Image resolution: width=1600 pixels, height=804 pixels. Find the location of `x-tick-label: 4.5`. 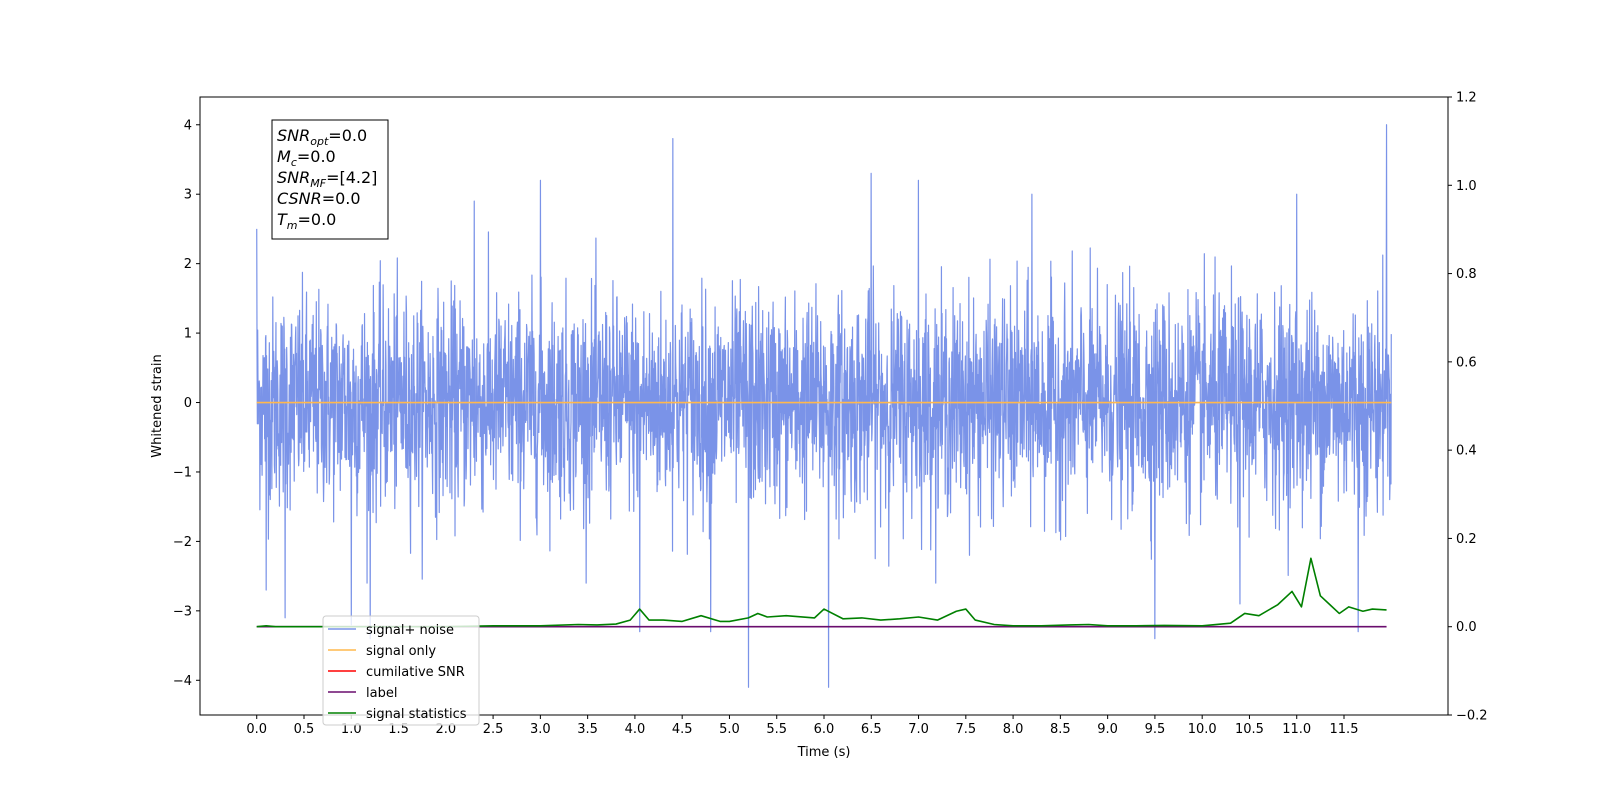

x-tick-label: 4.5 is located at coordinates (682, 729).